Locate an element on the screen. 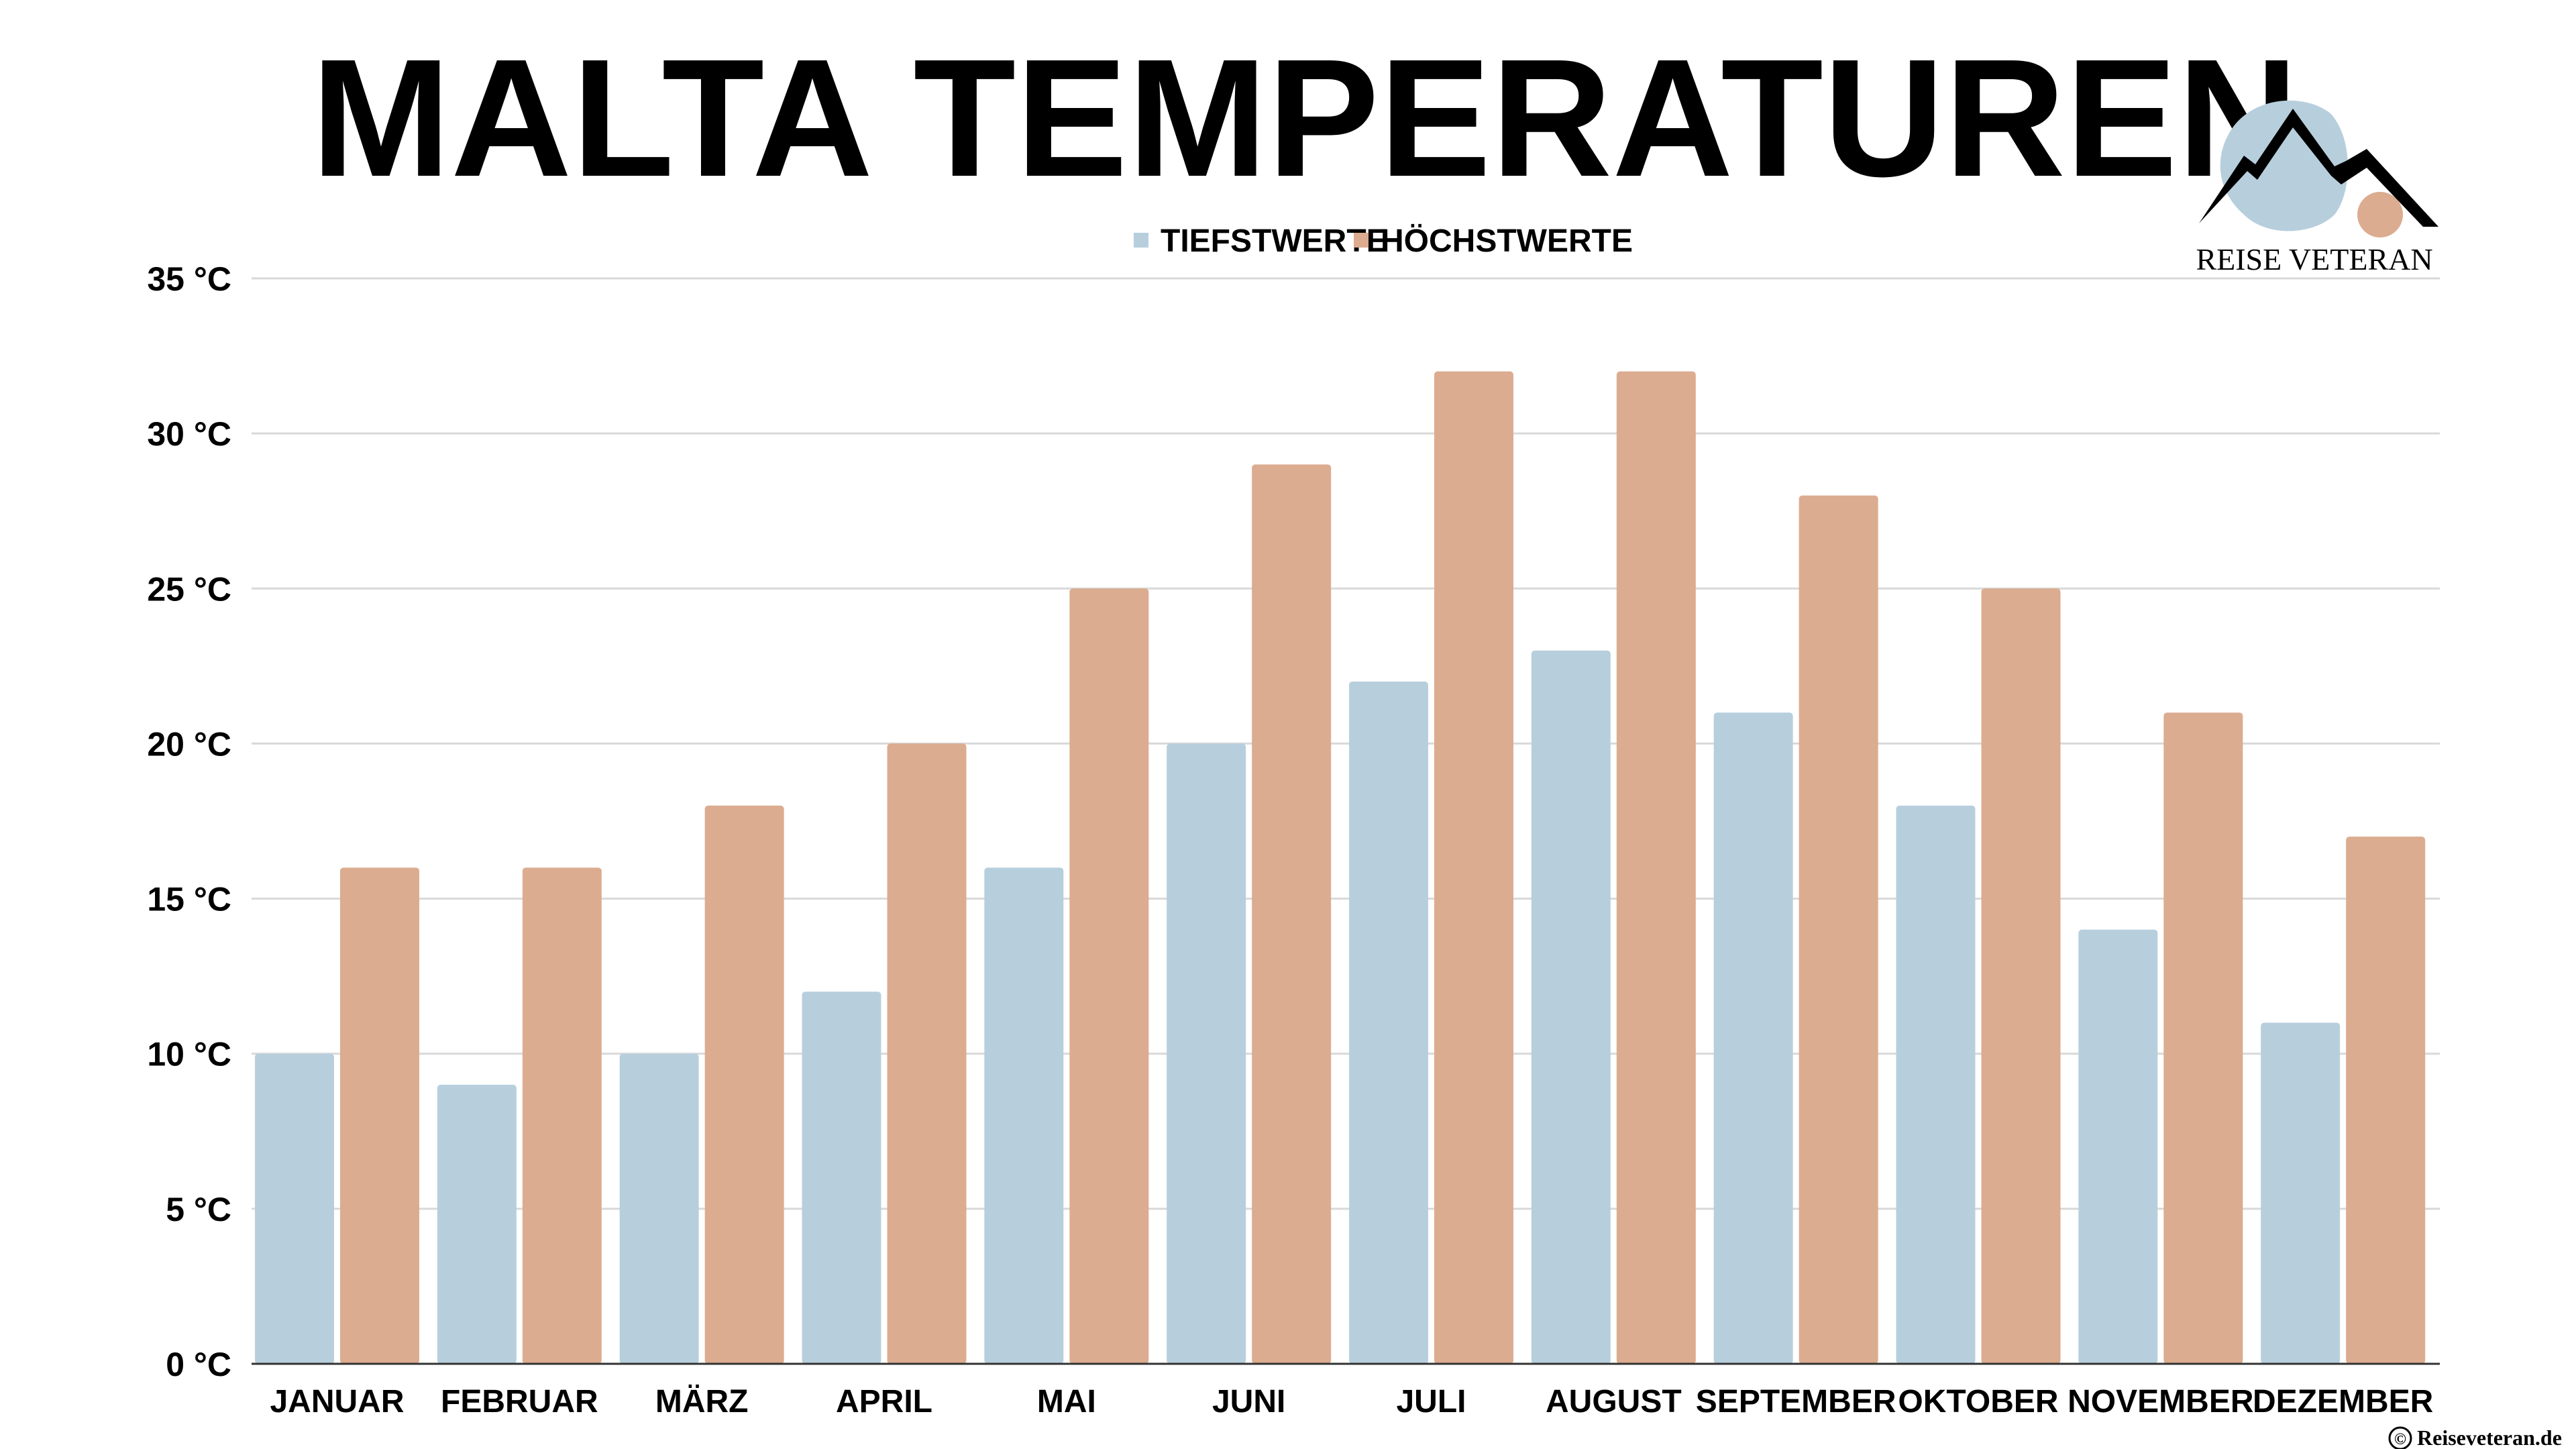 Image resolution: width=2576 pixels, height=1449 pixels. y-tick-label: 5 °C is located at coordinates (198, 1209).